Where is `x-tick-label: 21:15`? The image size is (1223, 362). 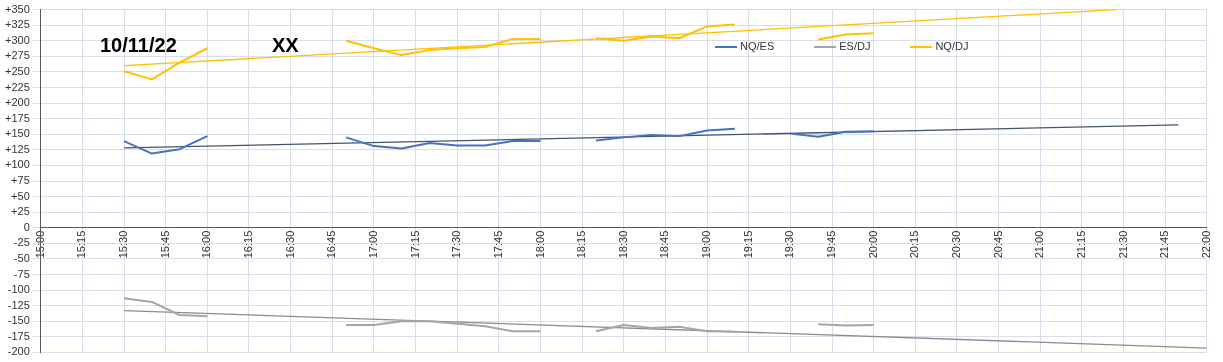
x-tick-label: 21:15 is located at coordinates (1080, 244).